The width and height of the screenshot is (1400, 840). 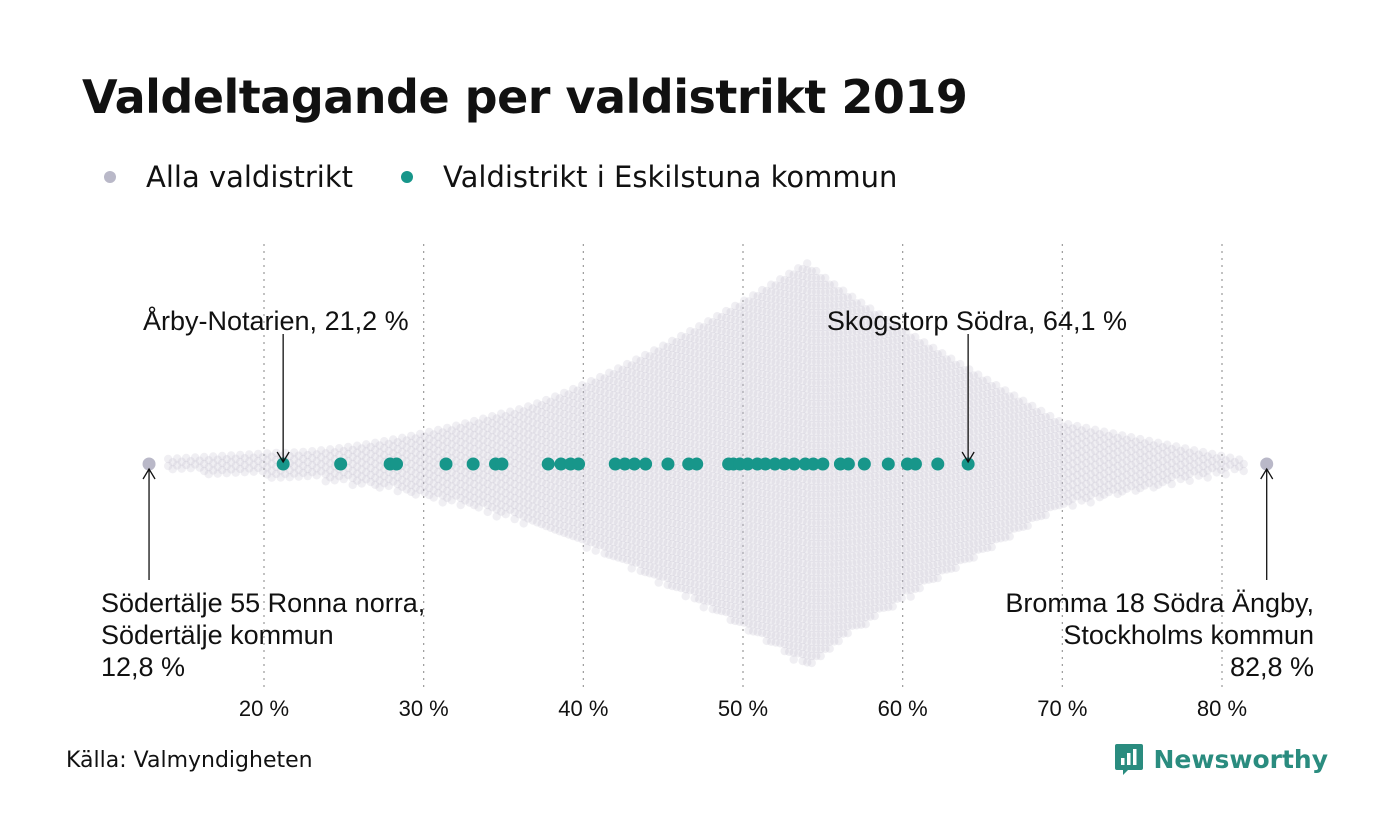 What do you see at coordinates (110, 177) in the screenshot?
I see `legend-dot-all-icon` at bounding box center [110, 177].